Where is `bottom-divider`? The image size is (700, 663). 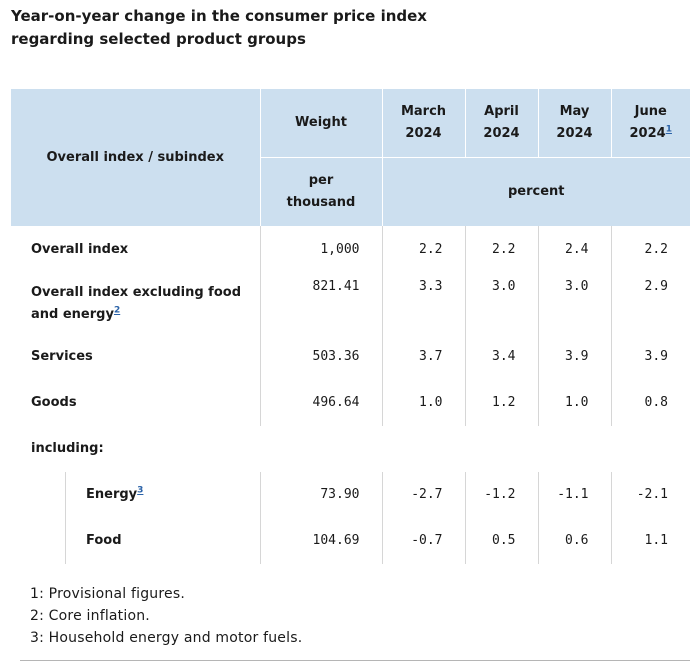 bottom-divider is located at coordinates (355, 660).